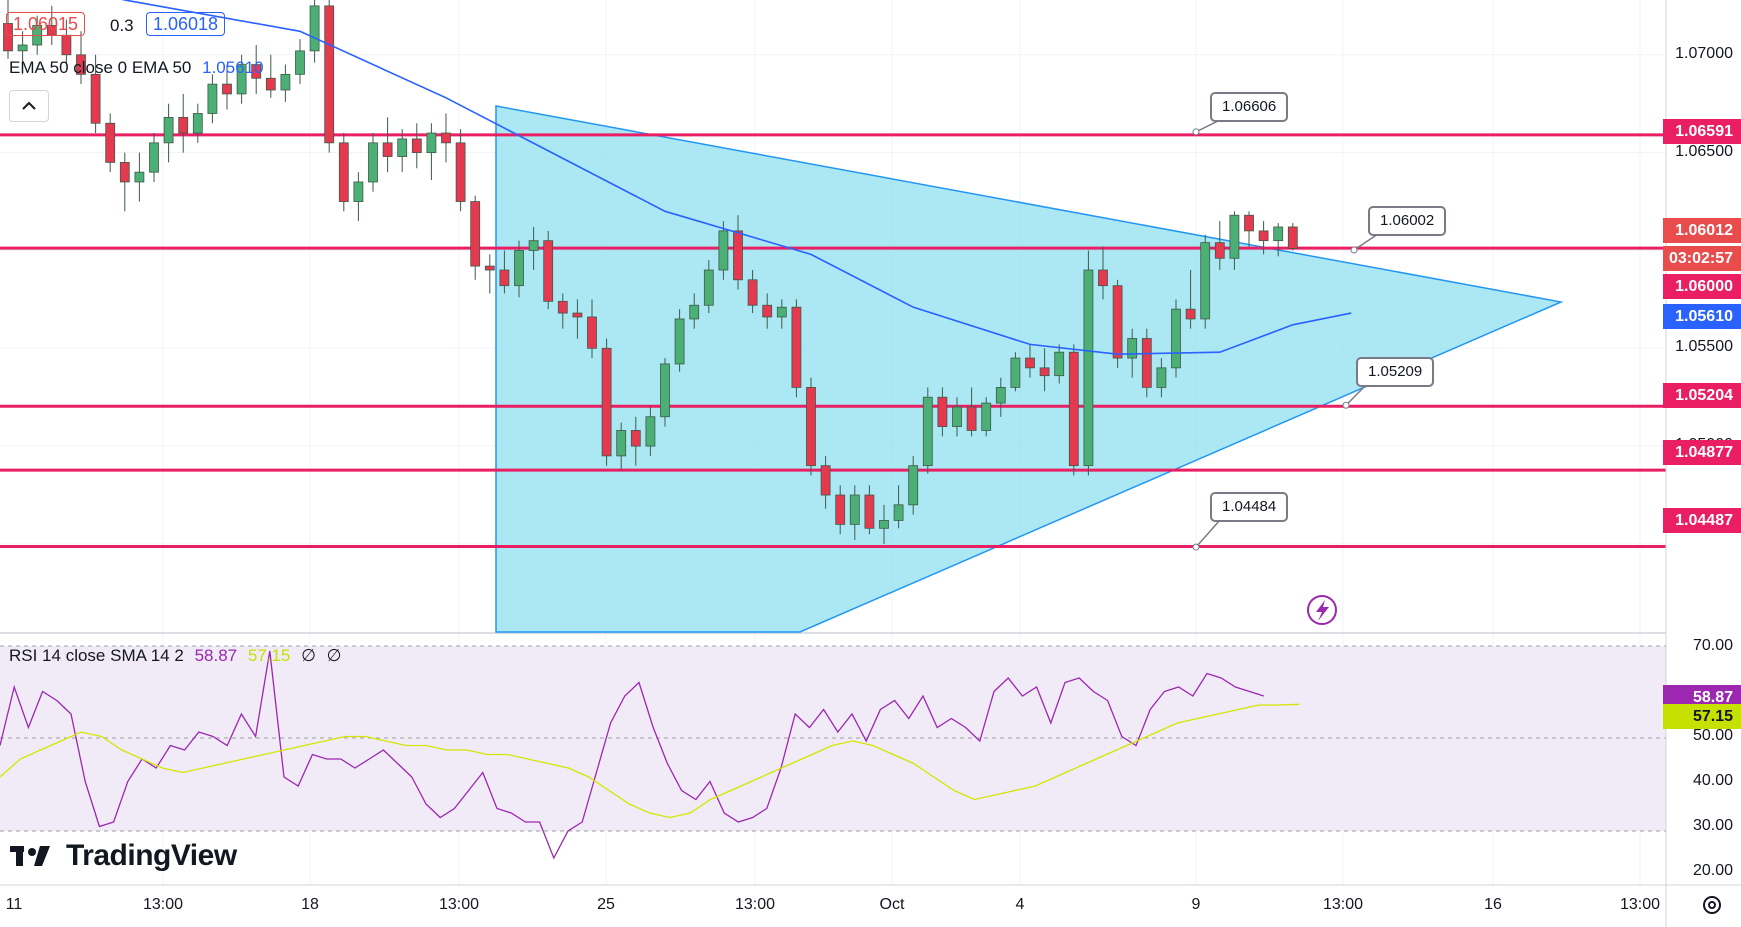 The width and height of the screenshot is (1741, 927). Describe the element at coordinates (175, 656) in the screenshot. I see `rsi-legend: RSI 14 close SMA 14 2 58.87 57.15 ∅ ∅` at that location.